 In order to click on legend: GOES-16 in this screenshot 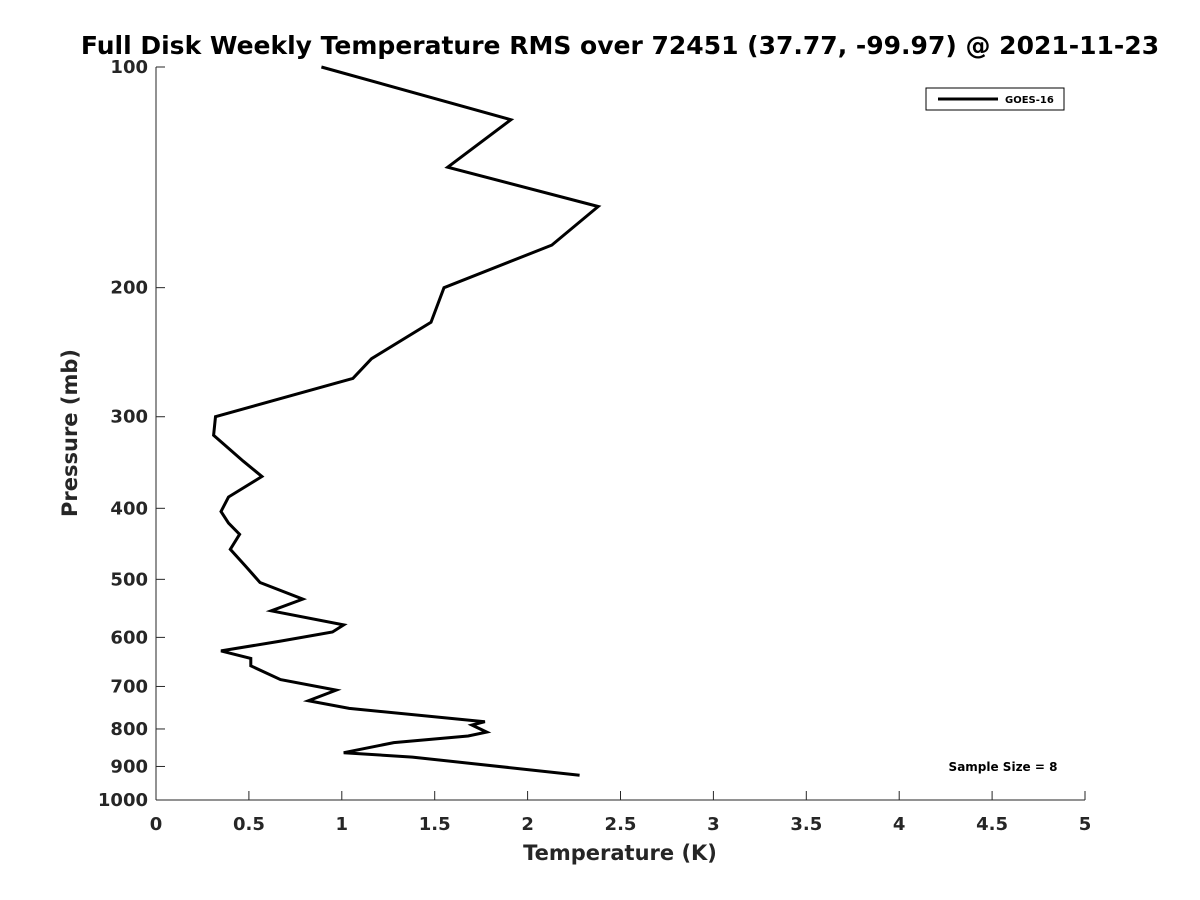, I will do `click(995, 99)`.